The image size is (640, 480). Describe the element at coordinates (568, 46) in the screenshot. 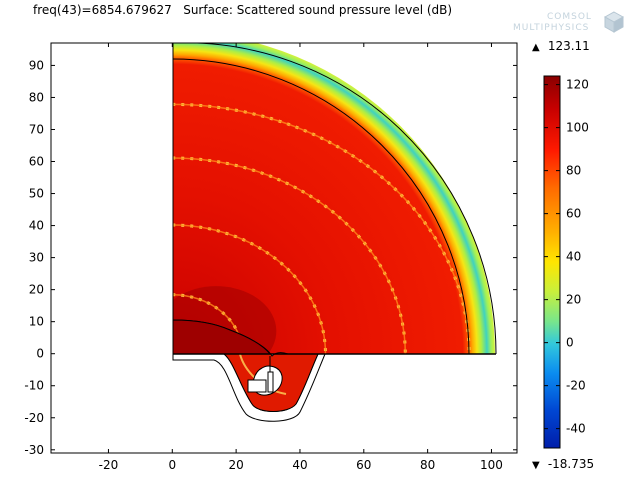

I see `colorbar-max-label: 123.11` at that location.